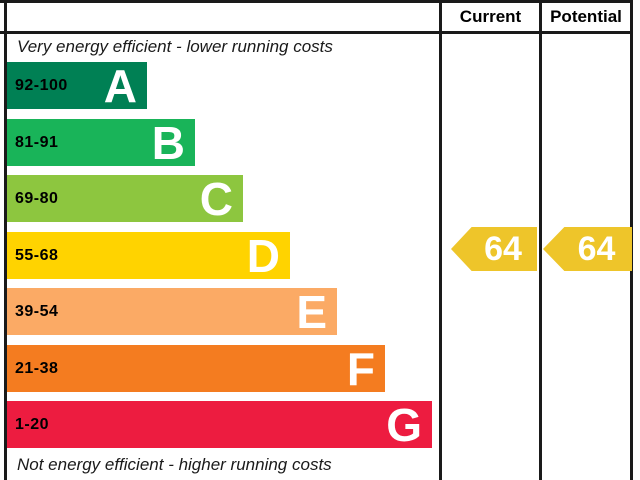  What do you see at coordinates (125, 198) in the screenshot?
I see `band-row-c: 69-80 C` at bounding box center [125, 198].